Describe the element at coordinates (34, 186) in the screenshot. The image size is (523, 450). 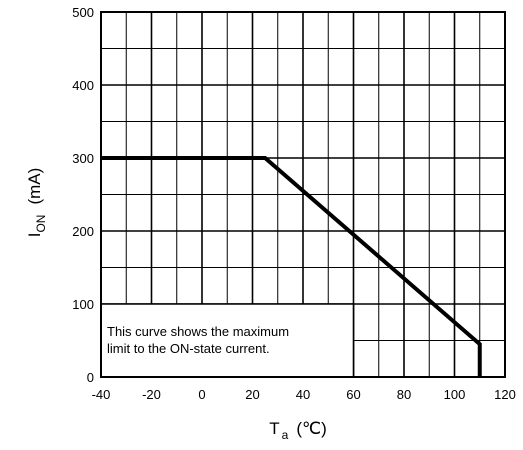
I see `y-axis-label-unit: (mA)` at that location.